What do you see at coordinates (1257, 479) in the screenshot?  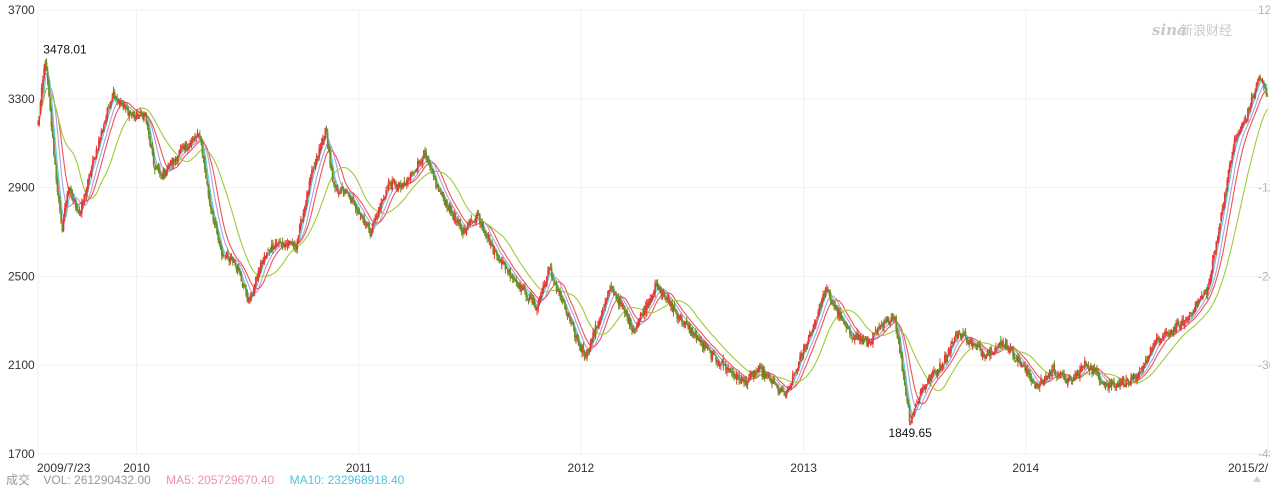 I see `scroll-arrow-icon` at bounding box center [1257, 479].